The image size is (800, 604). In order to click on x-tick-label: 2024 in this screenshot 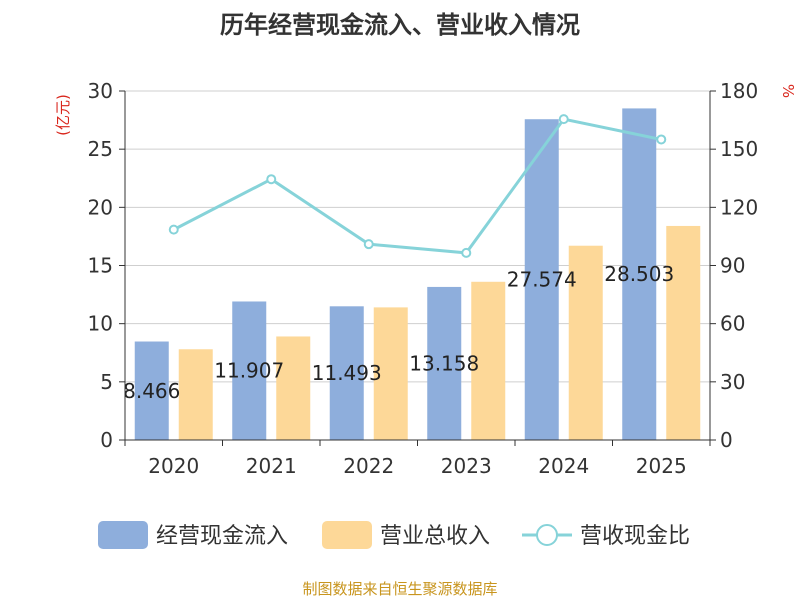, I will do `click(563, 466)`.